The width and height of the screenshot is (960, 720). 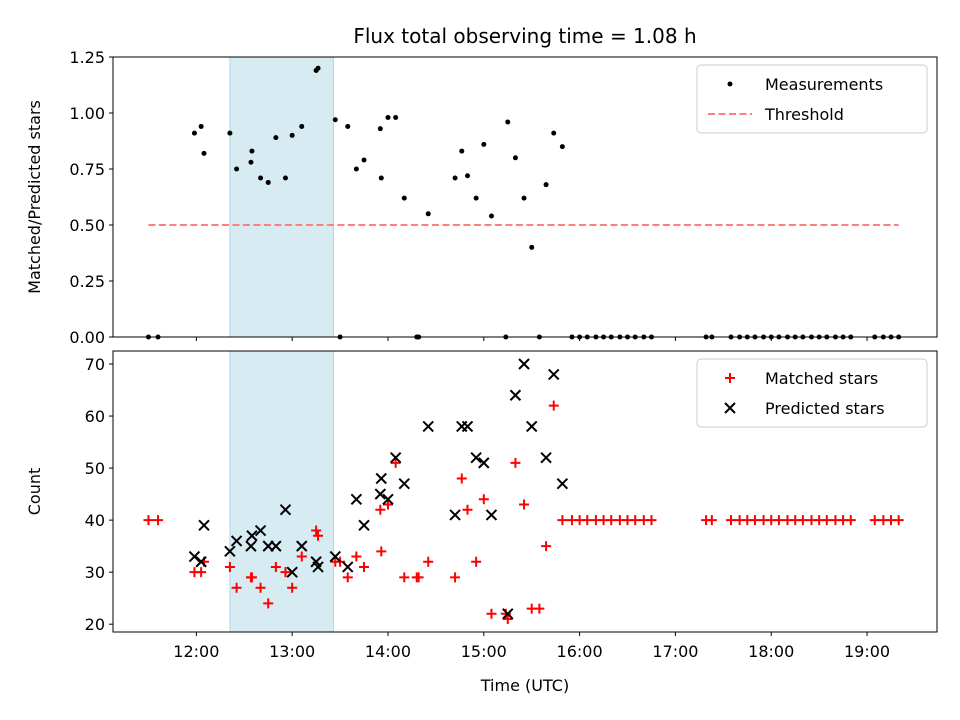 I want to click on legend-matched-swatch, so click(x=730, y=378).